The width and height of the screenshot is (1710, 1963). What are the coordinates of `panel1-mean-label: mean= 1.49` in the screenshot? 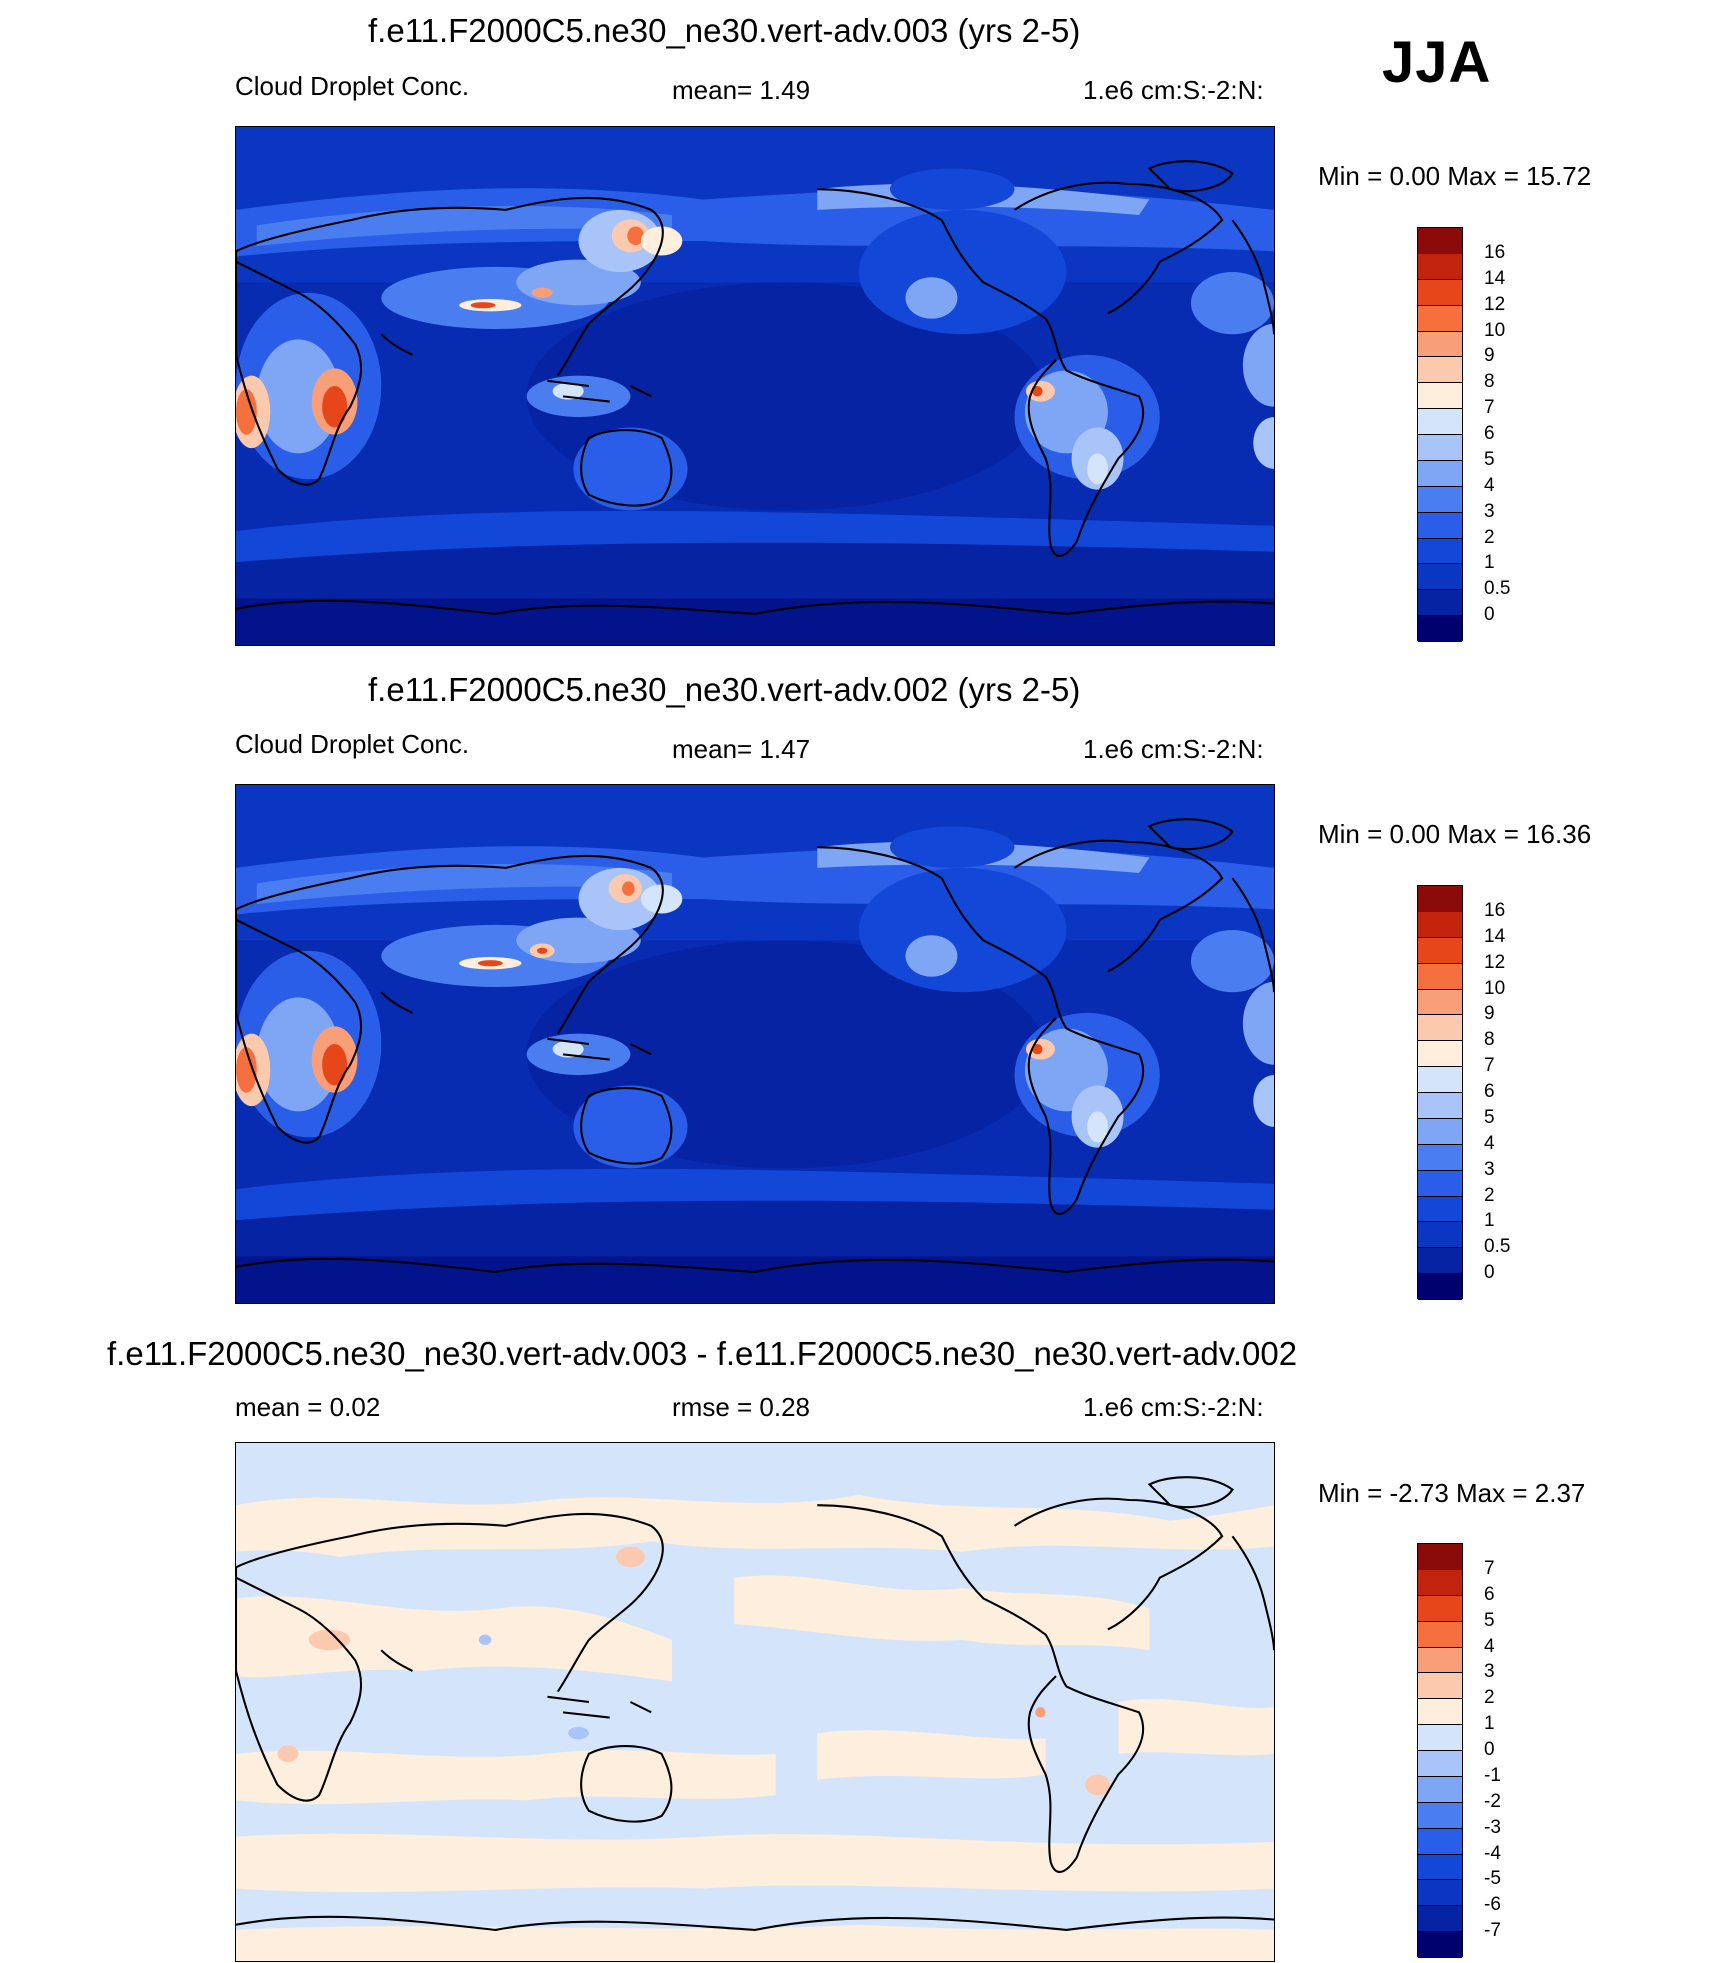 It's located at (741, 90).